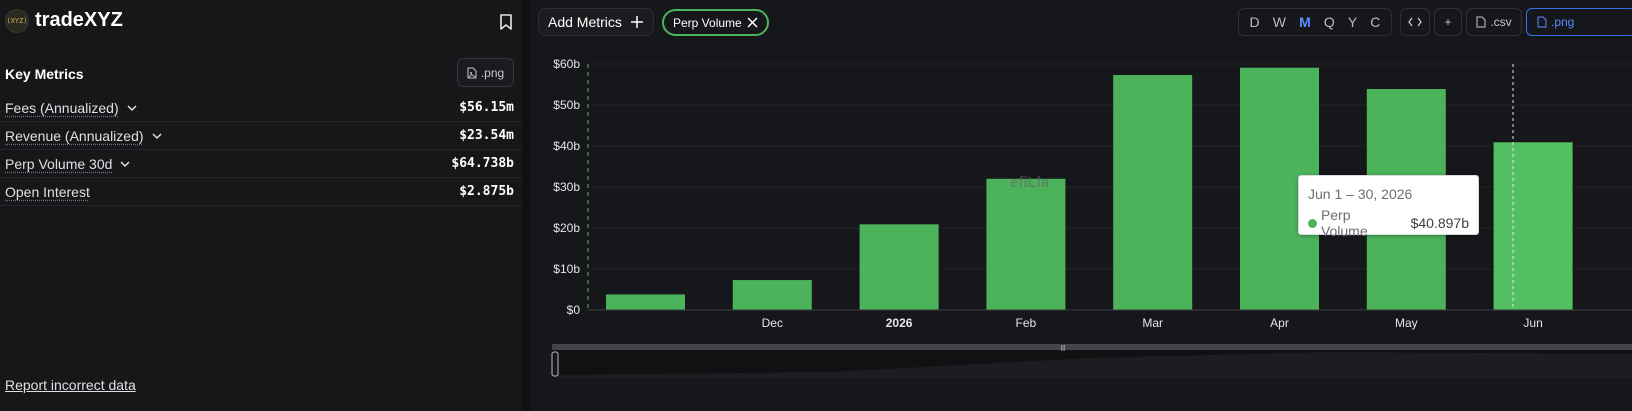 This screenshot has height=411, width=1632. I want to click on x-tick-label: Apr, so click(1279, 323).